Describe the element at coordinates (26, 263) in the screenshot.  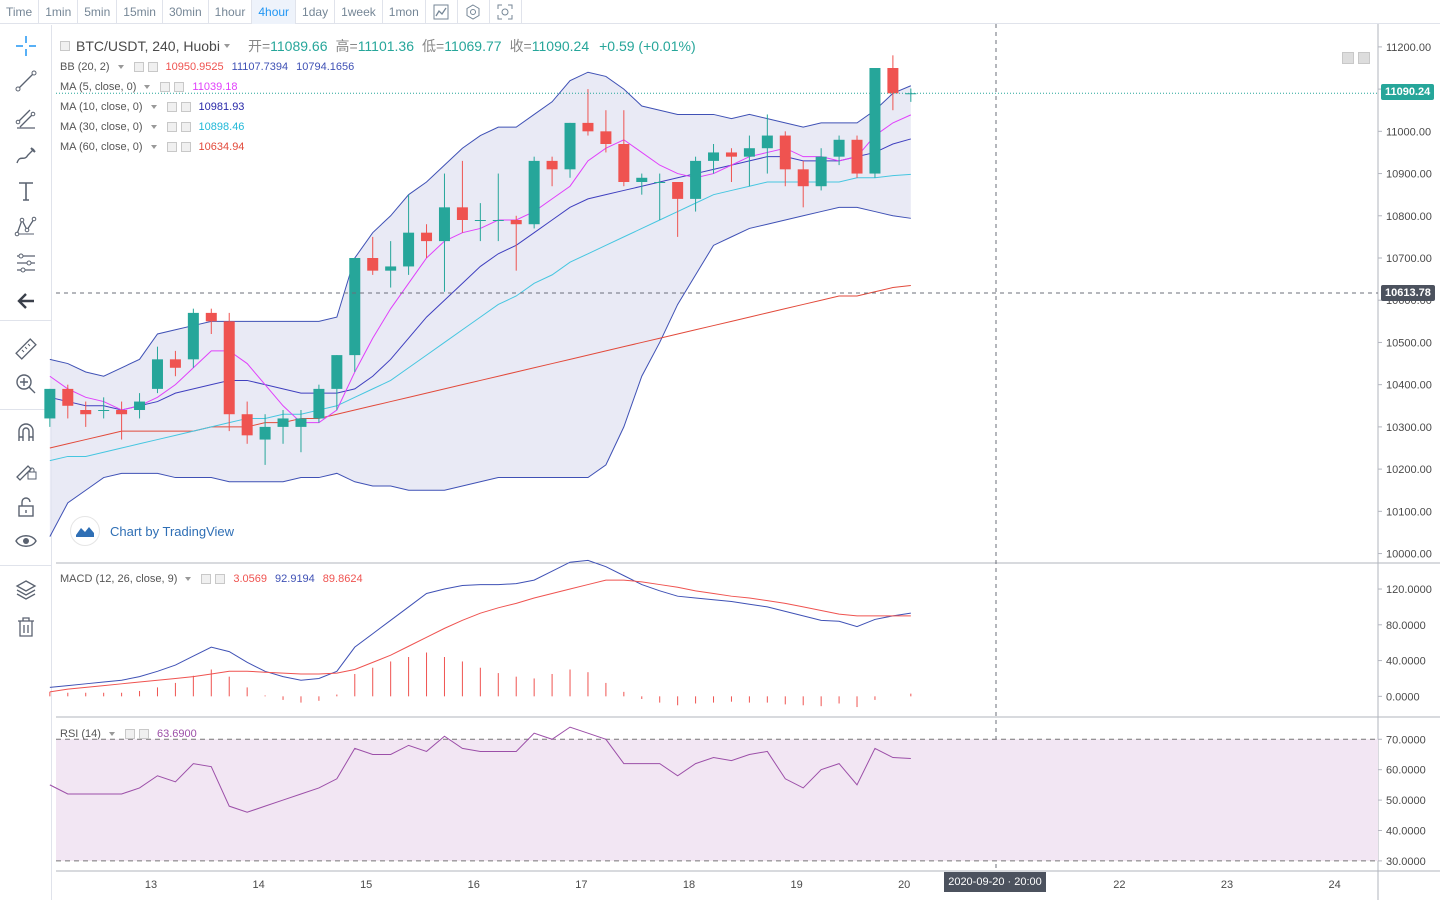
I see `prediction-icon` at that location.